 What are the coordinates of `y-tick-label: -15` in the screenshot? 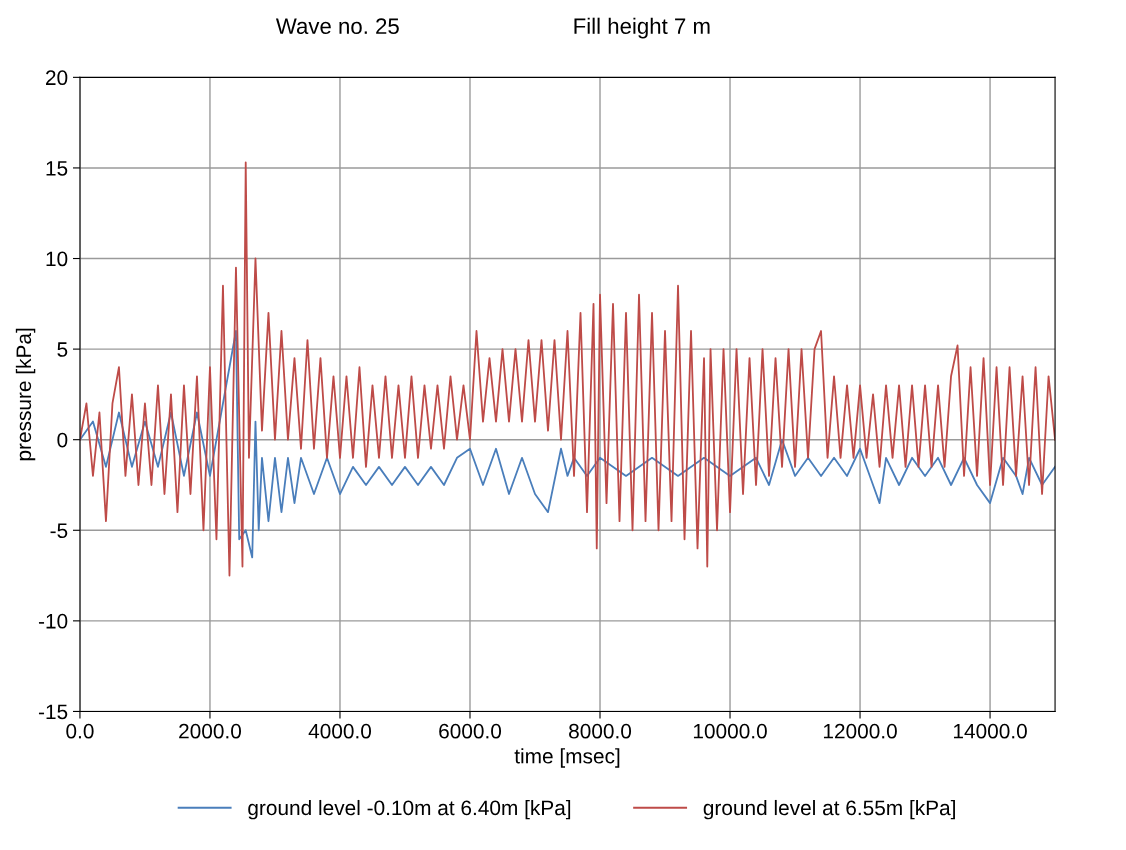 It's located at (53, 712).